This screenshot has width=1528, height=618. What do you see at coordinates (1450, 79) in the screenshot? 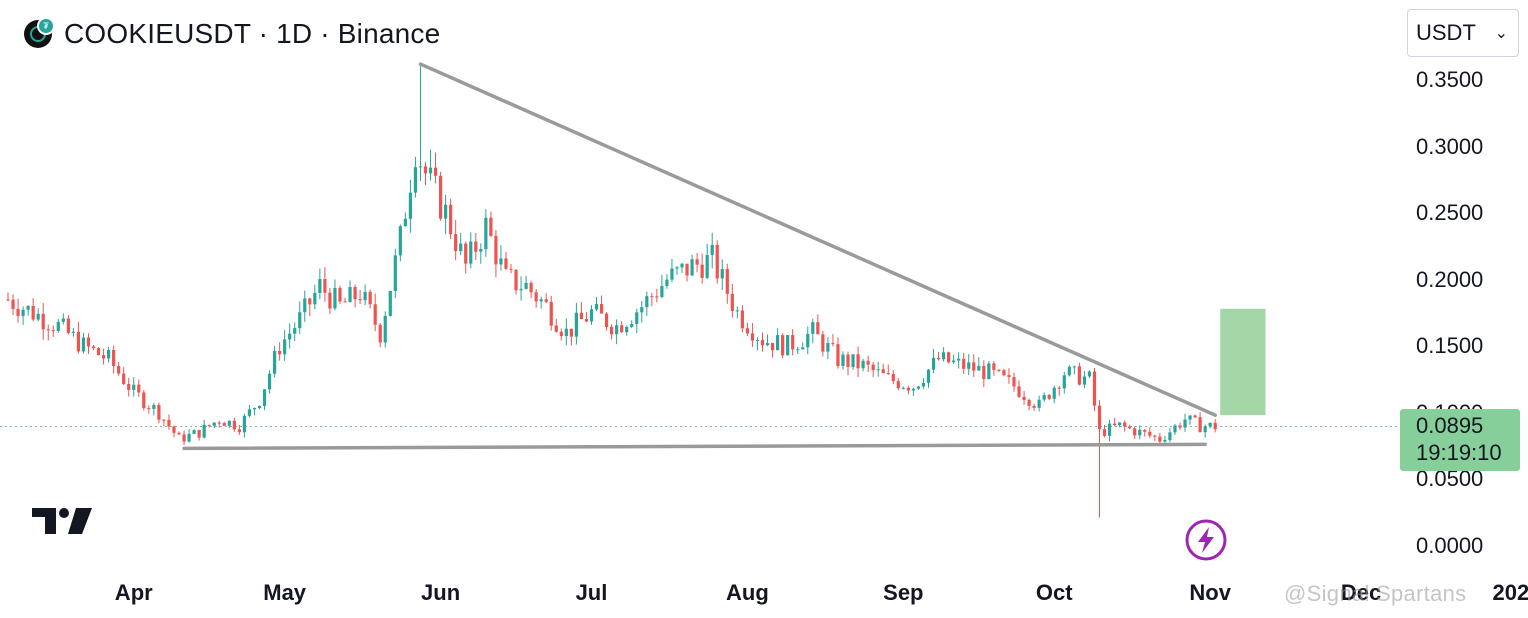
I see `y-tick-label: 0.3500` at bounding box center [1450, 79].